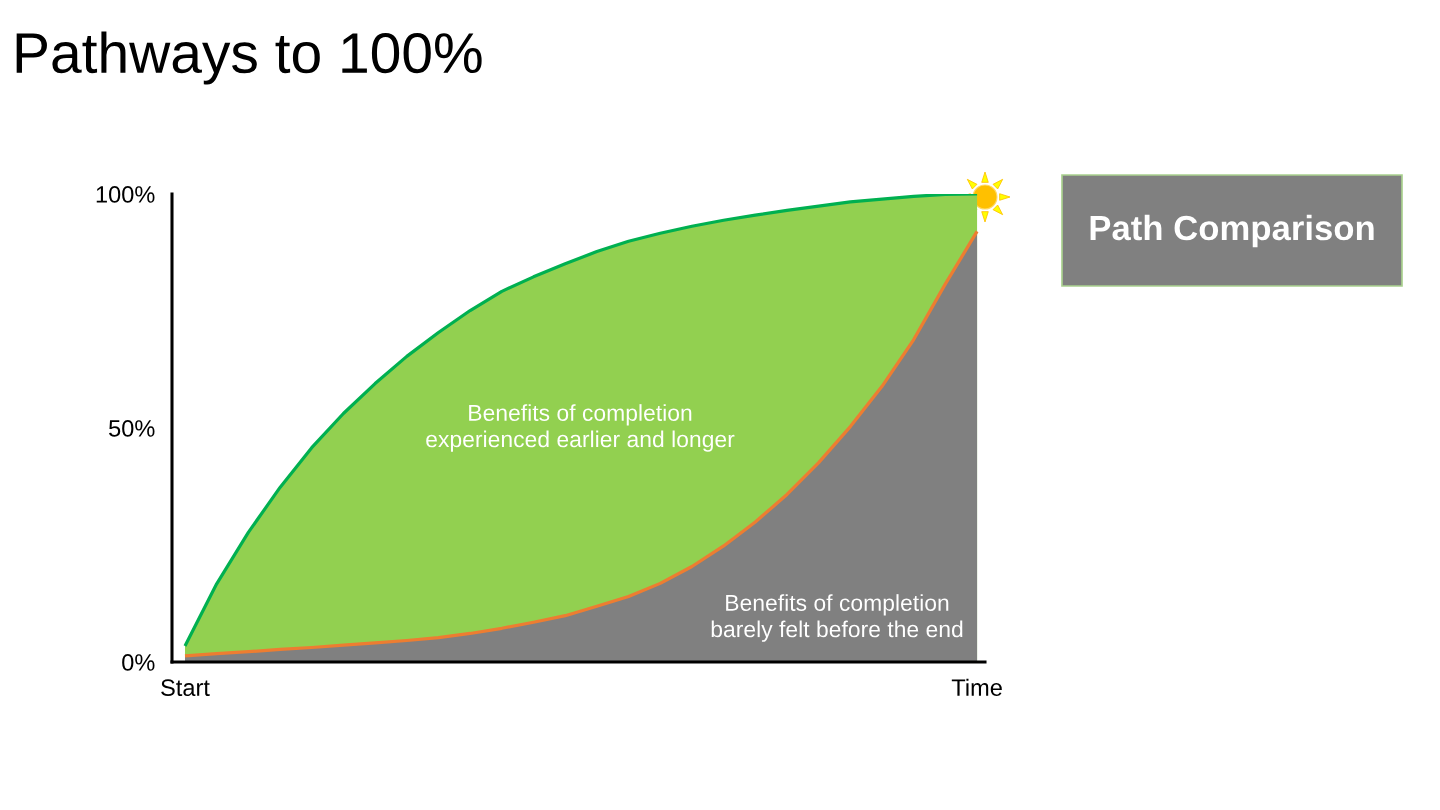 The image size is (1440, 810). I want to click on y-tick-label: 0%, so click(138, 662).